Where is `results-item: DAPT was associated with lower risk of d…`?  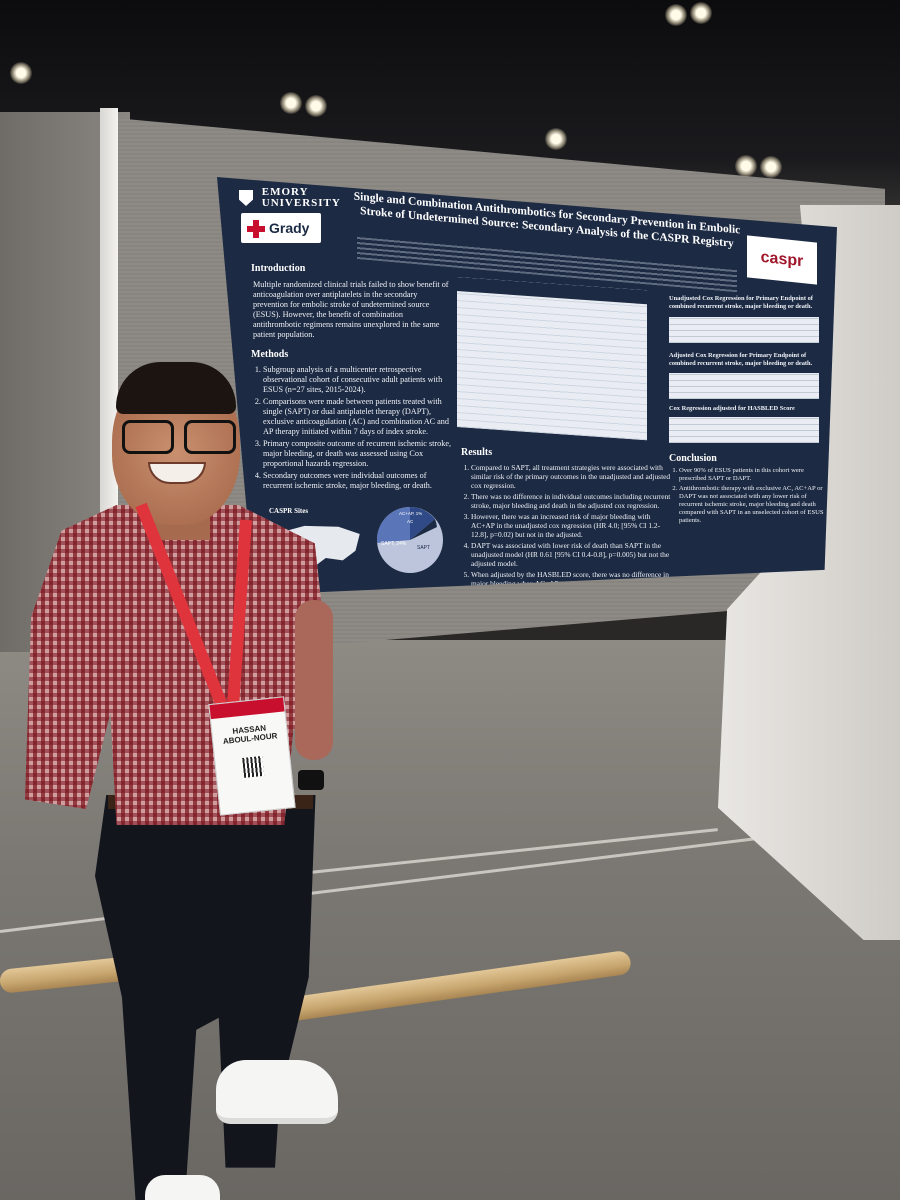 results-item: DAPT was associated with lower risk of d… is located at coordinates (571, 554).